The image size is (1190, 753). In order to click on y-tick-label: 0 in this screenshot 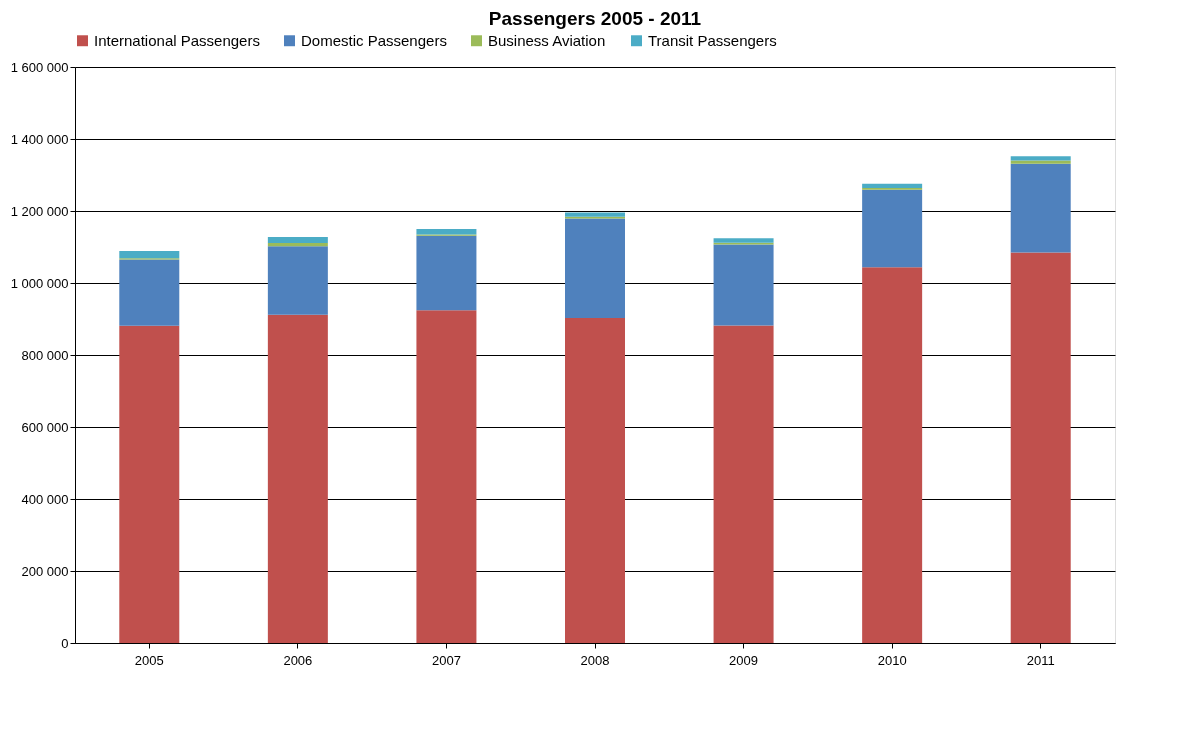, I will do `click(65, 643)`.